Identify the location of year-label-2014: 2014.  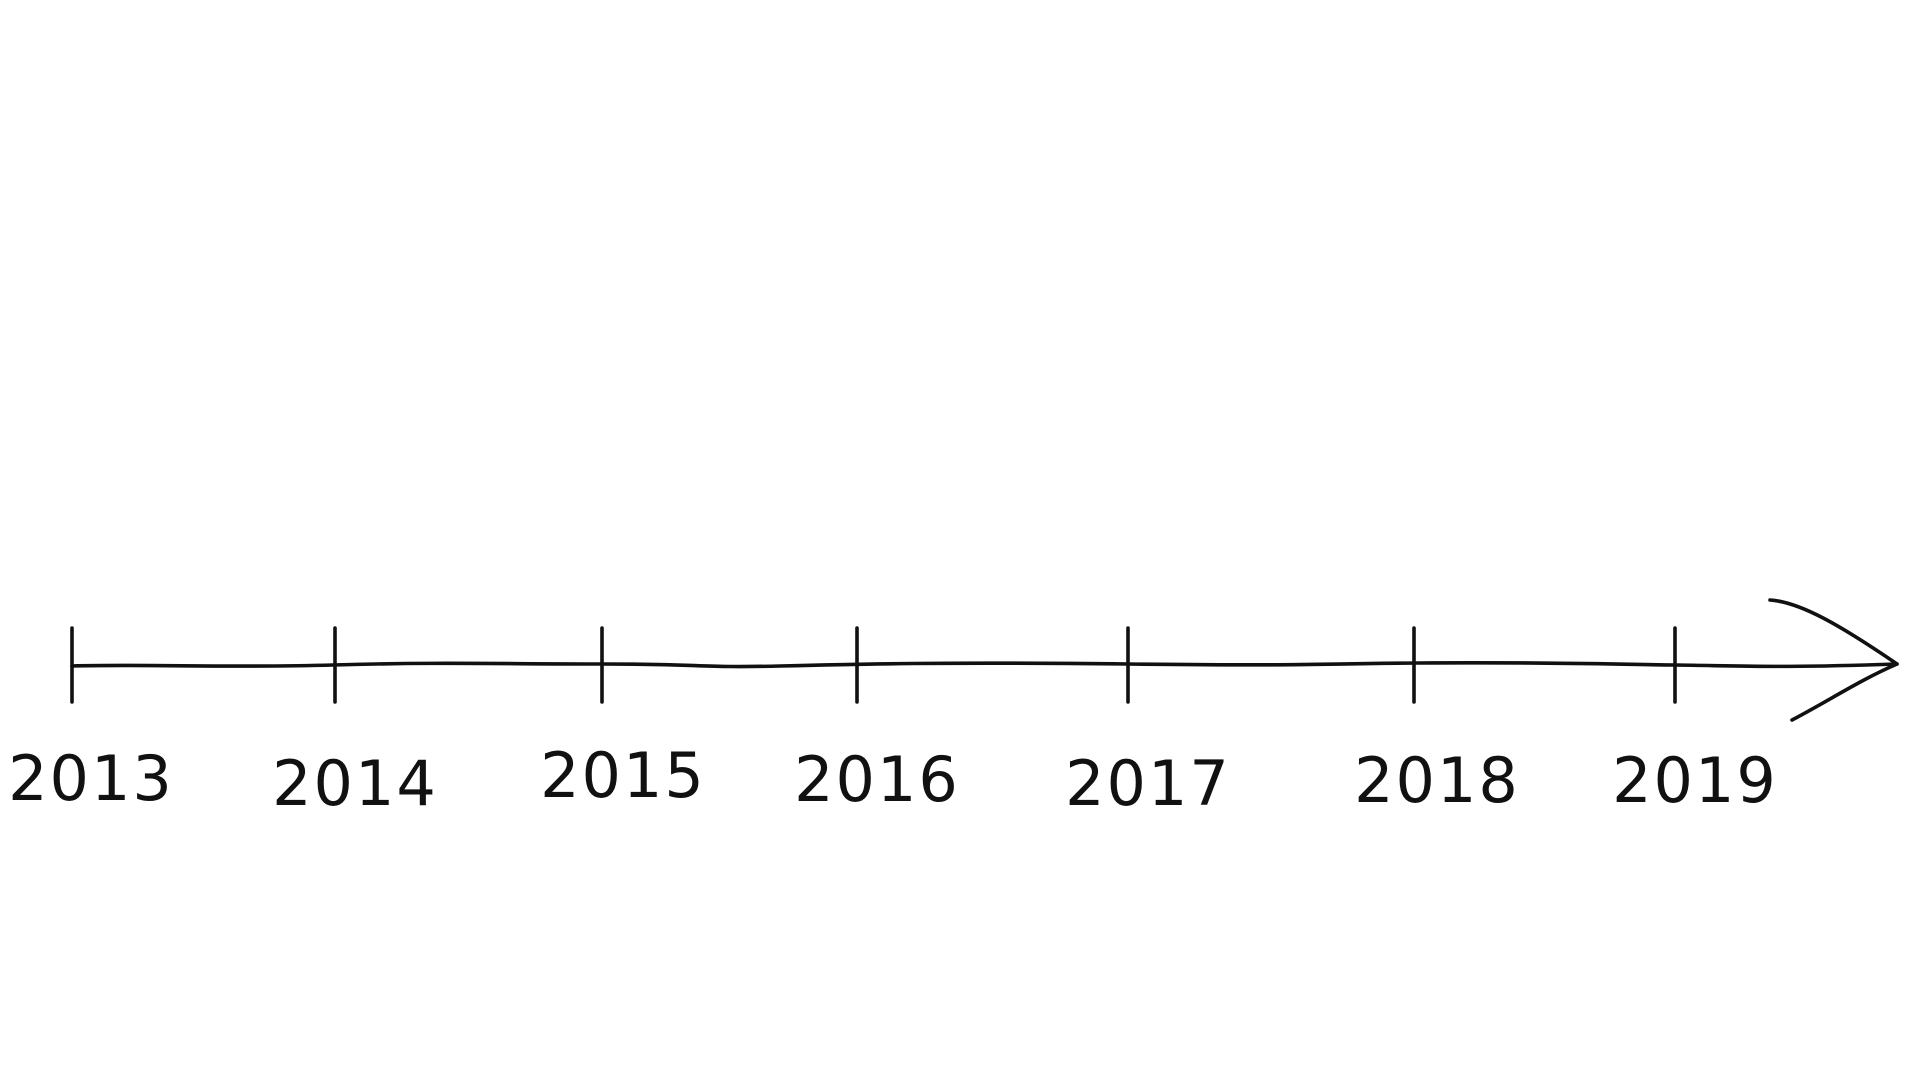
(355, 783).